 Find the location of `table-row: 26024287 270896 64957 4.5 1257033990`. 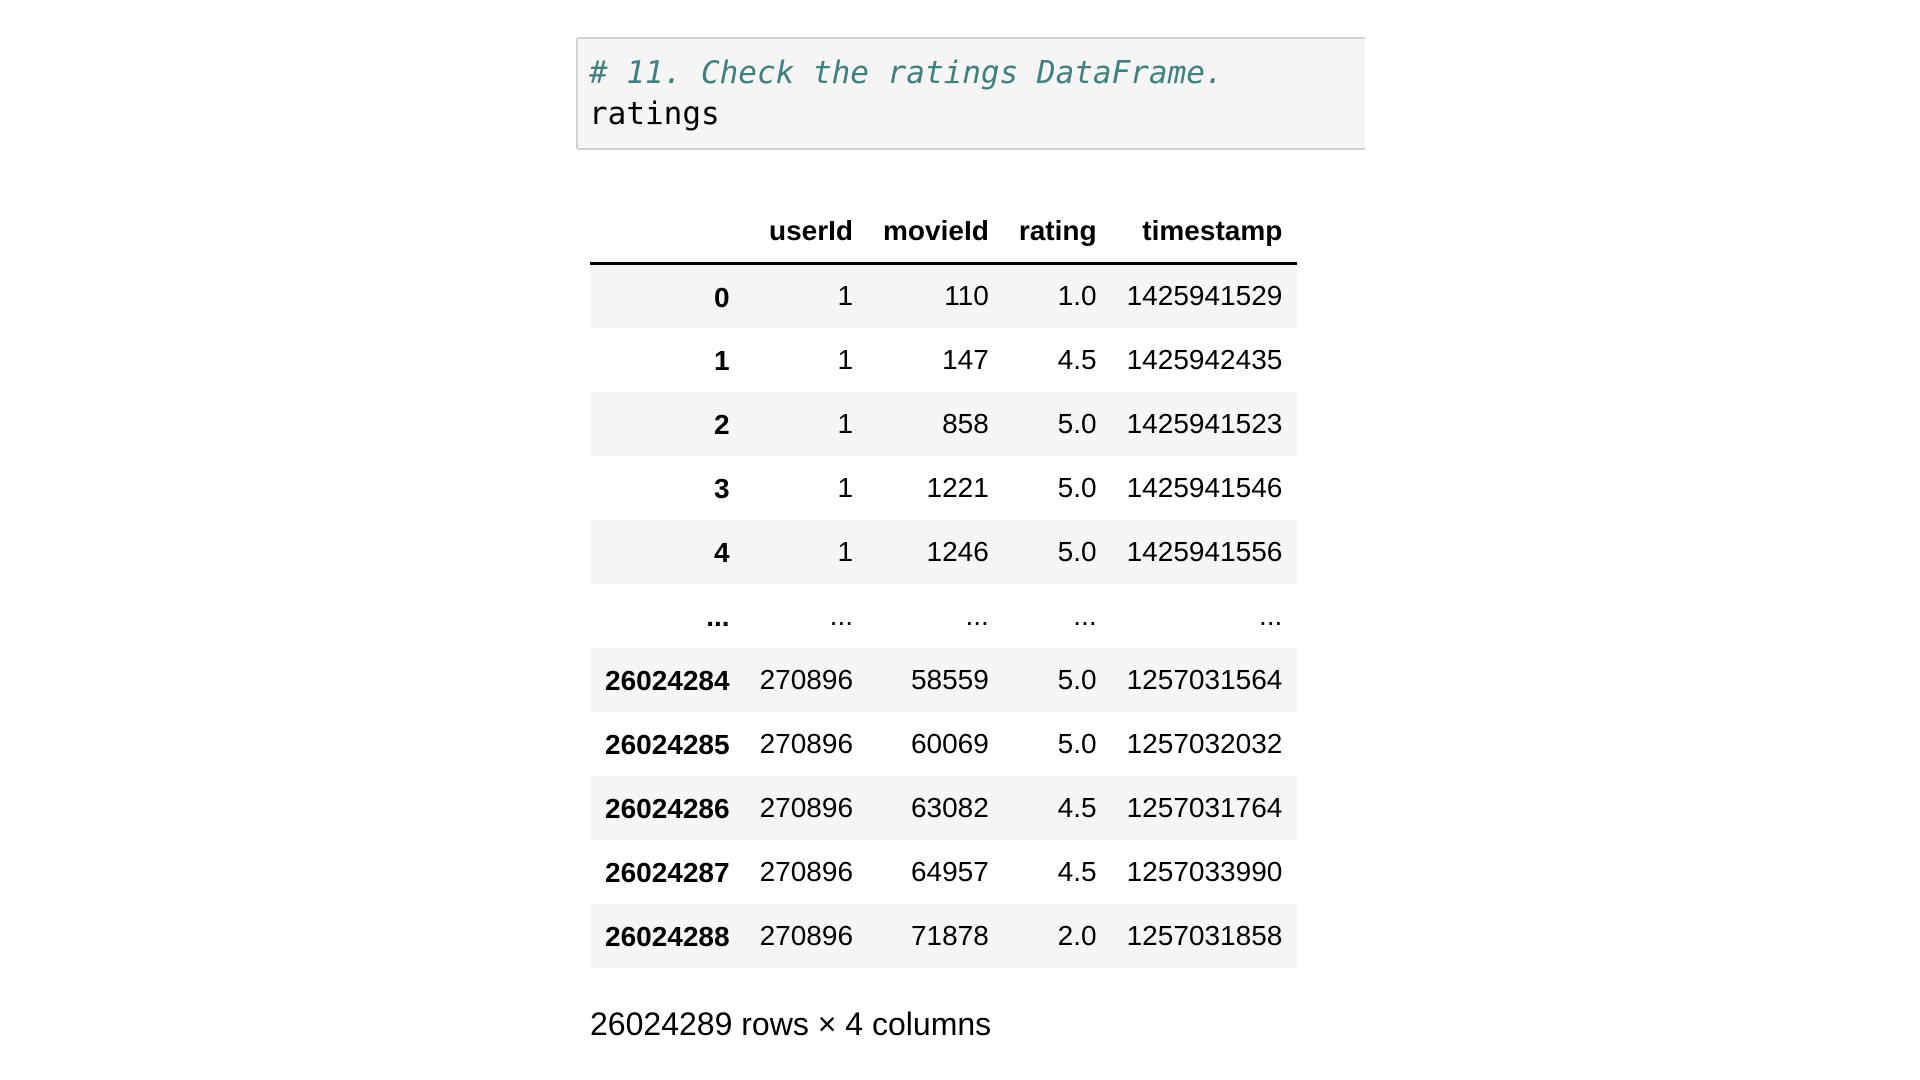

table-row: 26024287 270896 64957 4.5 1257033990 is located at coordinates (943, 872).